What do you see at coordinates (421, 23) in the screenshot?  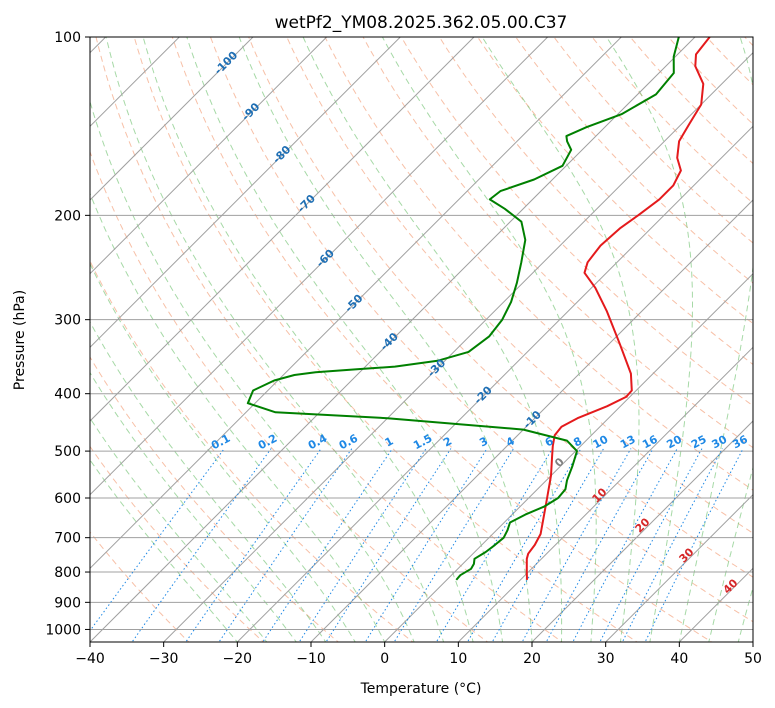 I see `chart-title: wetPf2_YM08.2025.362.05.00.C37` at bounding box center [421, 23].